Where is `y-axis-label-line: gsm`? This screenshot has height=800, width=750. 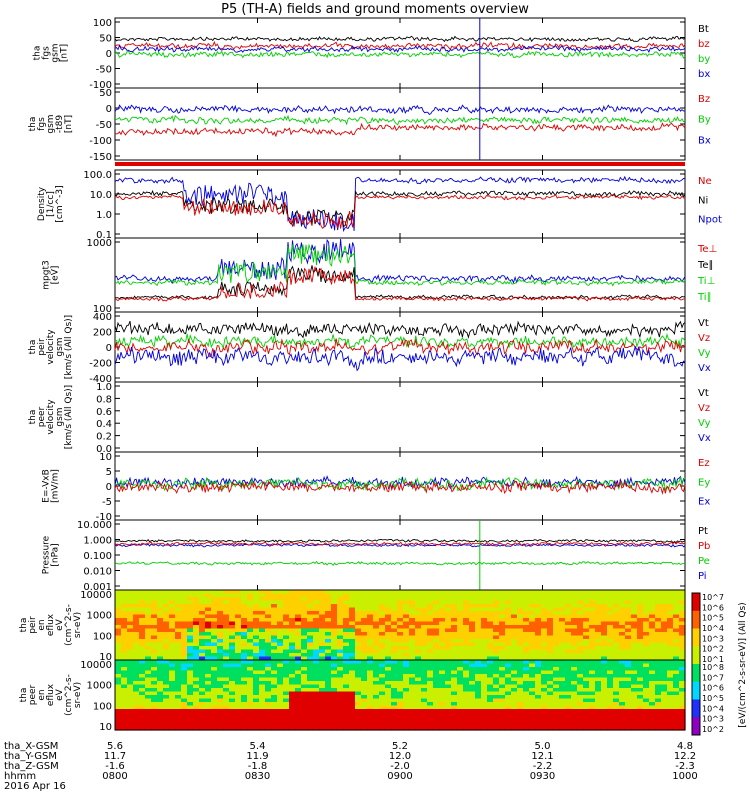
y-axis-label-line: gsm is located at coordinates (60, 416).